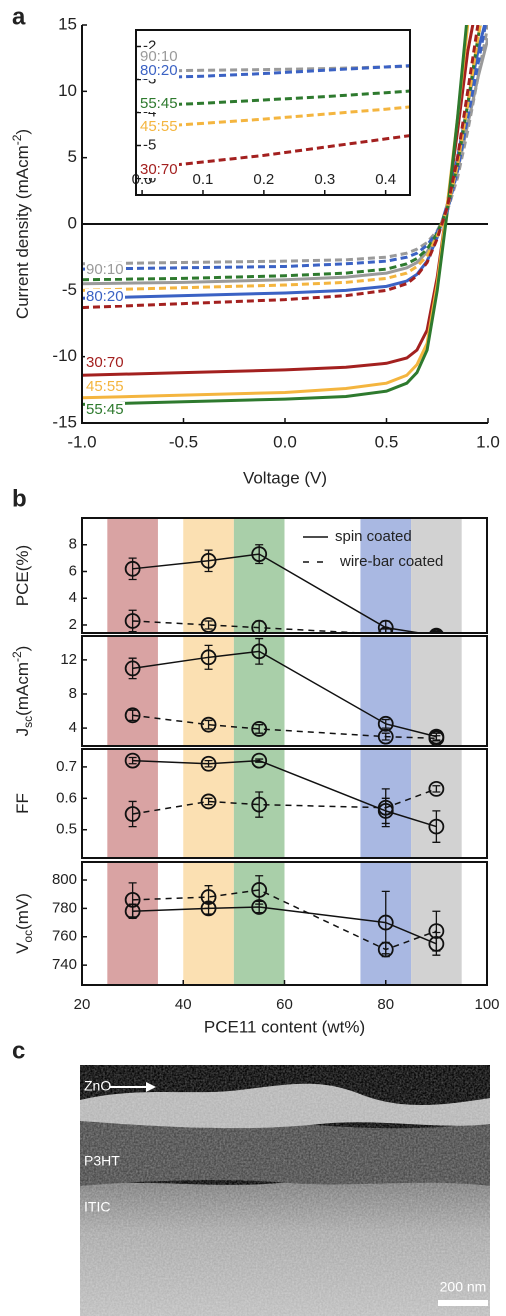 Image resolution: width=506 pixels, height=1316 pixels. What do you see at coordinates (263, 179) in the screenshot?
I see `x-tick-label: 0.2` at bounding box center [263, 179].